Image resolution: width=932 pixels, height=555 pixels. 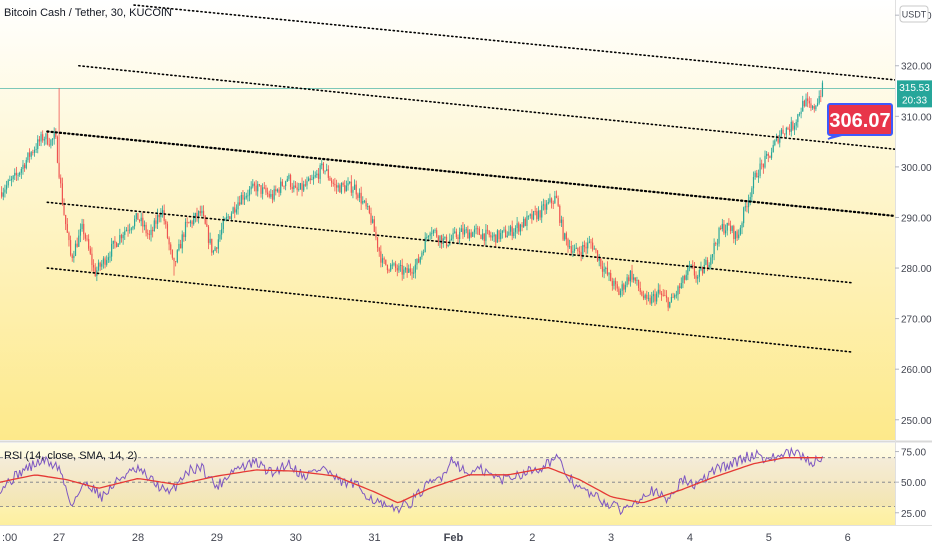 I want to click on price-axis-background, so click(x=913, y=262).